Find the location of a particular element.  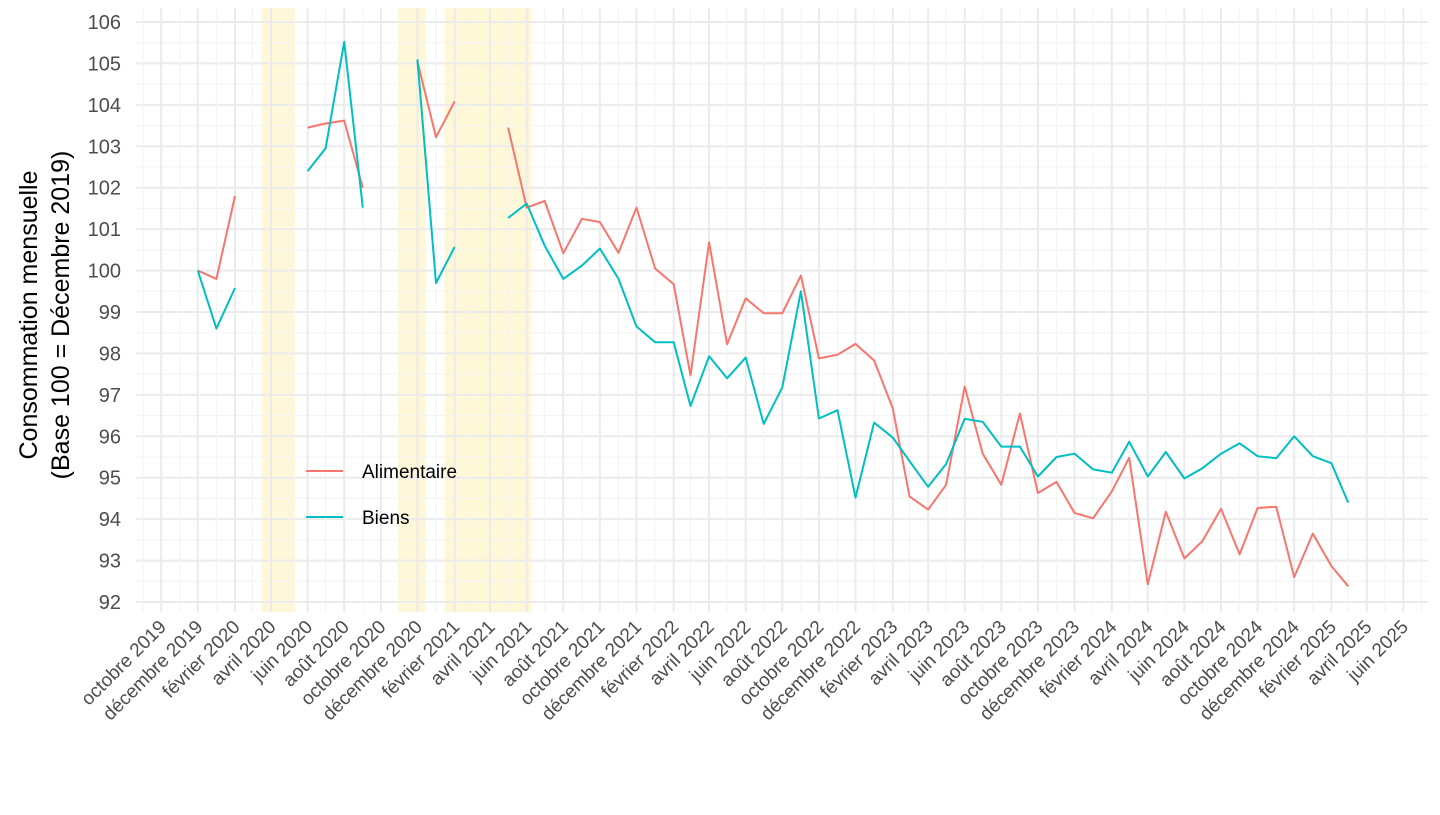

y-axis-tick-labels: 92 93 94 95 96 97 98 99 100 101 102 103 104 105 106 is located at coordinates (104, 313).